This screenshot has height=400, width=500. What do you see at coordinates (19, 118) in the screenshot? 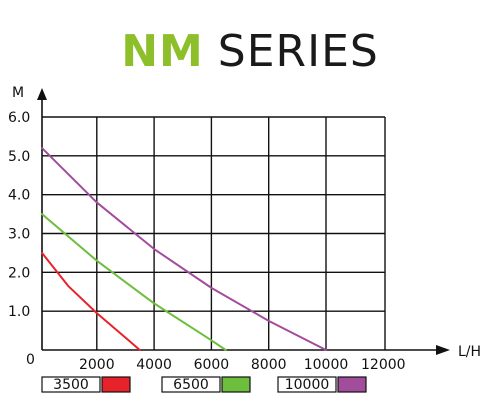
I see `y-tick-label: 6.0` at bounding box center [19, 118].